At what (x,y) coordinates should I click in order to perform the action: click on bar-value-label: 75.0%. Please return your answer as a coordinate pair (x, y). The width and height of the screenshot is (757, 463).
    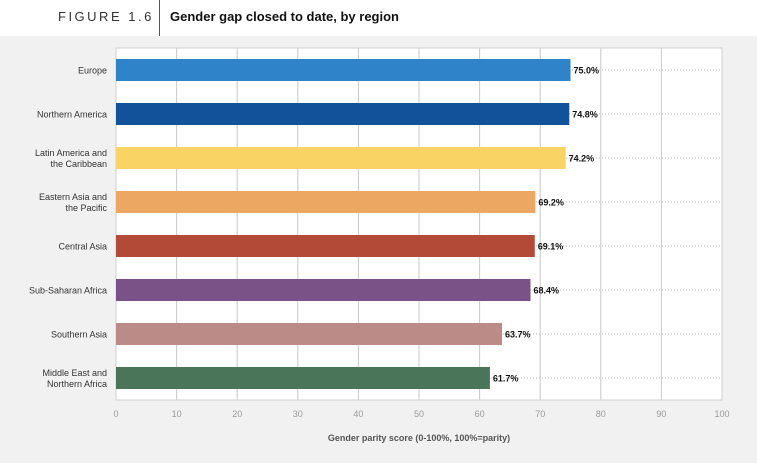
    Looking at the image, I should click on (587, 71).